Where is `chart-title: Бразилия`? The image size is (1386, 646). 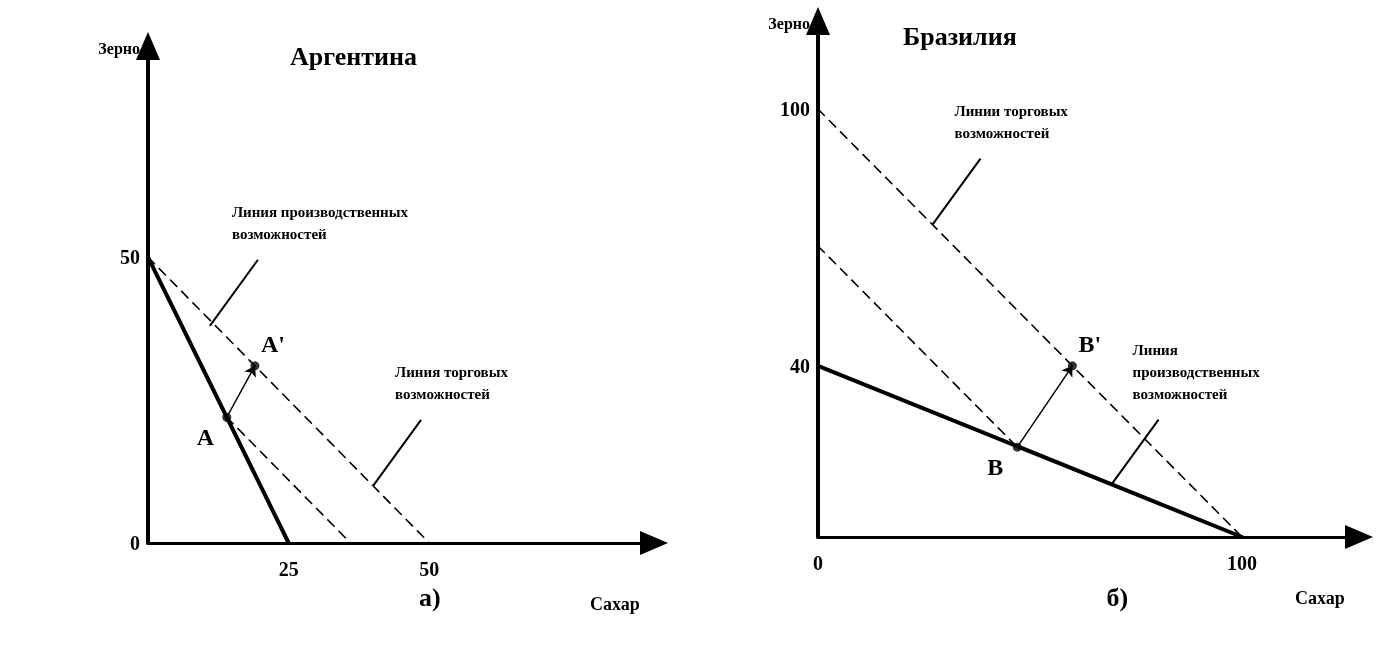 chart-title: Бразилия is located at coordinates (960, 36).